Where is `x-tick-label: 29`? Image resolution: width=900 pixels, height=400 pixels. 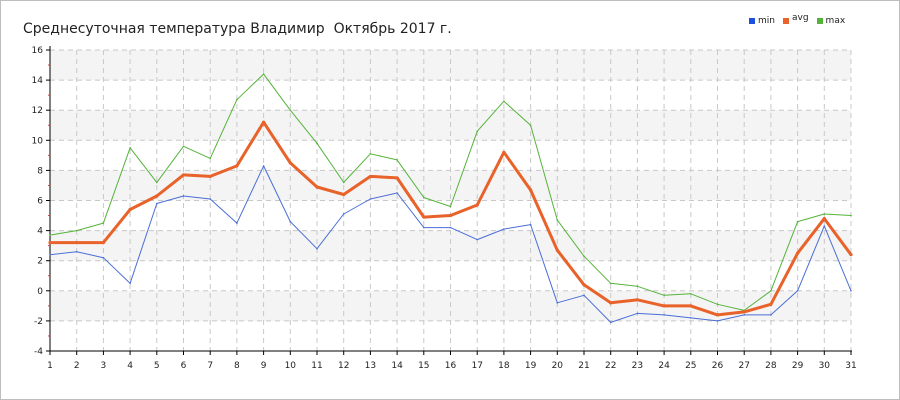 x-tick-label: 29 is located at coordinates (798, 366).